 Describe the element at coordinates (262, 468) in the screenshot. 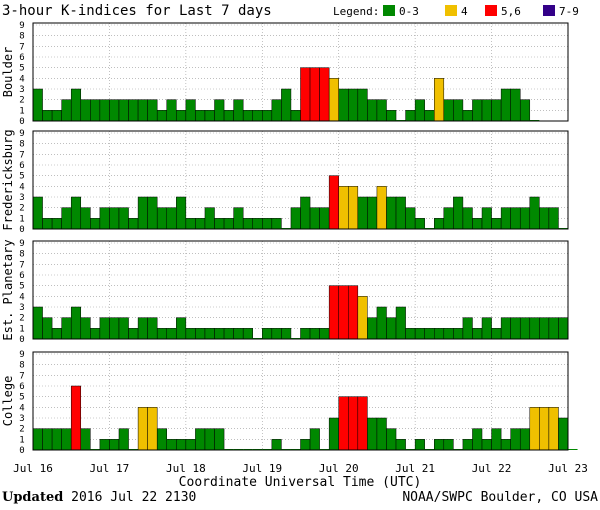

I see `x-tick-label: Jul 19` at that location.